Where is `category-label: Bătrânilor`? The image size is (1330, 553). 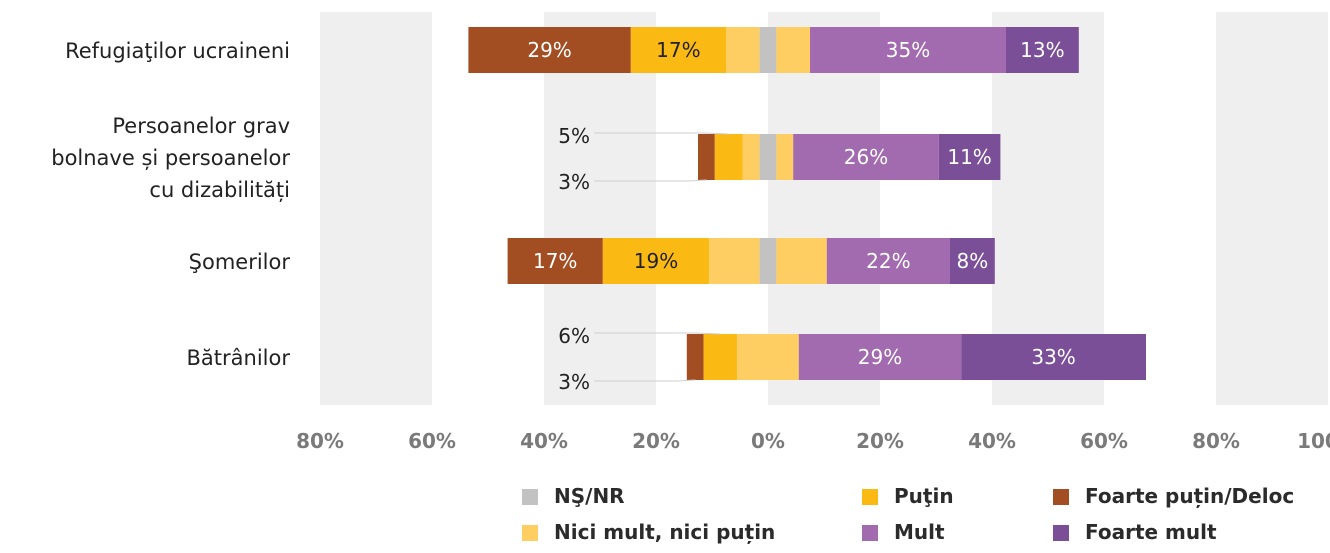 category-label: Bătrânilor is located at coordinates (239, 358).